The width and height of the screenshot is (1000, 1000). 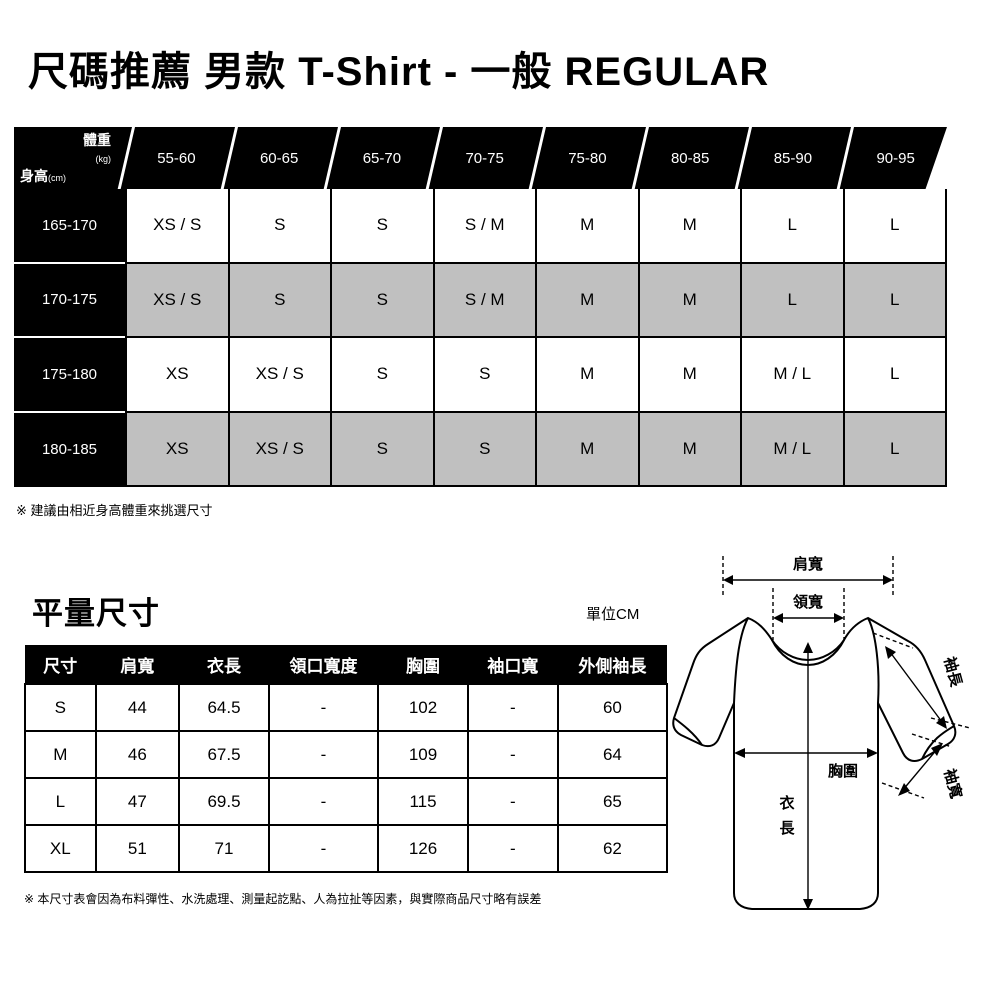 I want to click on measurement-value-cell: 126, so click(x=423, y=848).